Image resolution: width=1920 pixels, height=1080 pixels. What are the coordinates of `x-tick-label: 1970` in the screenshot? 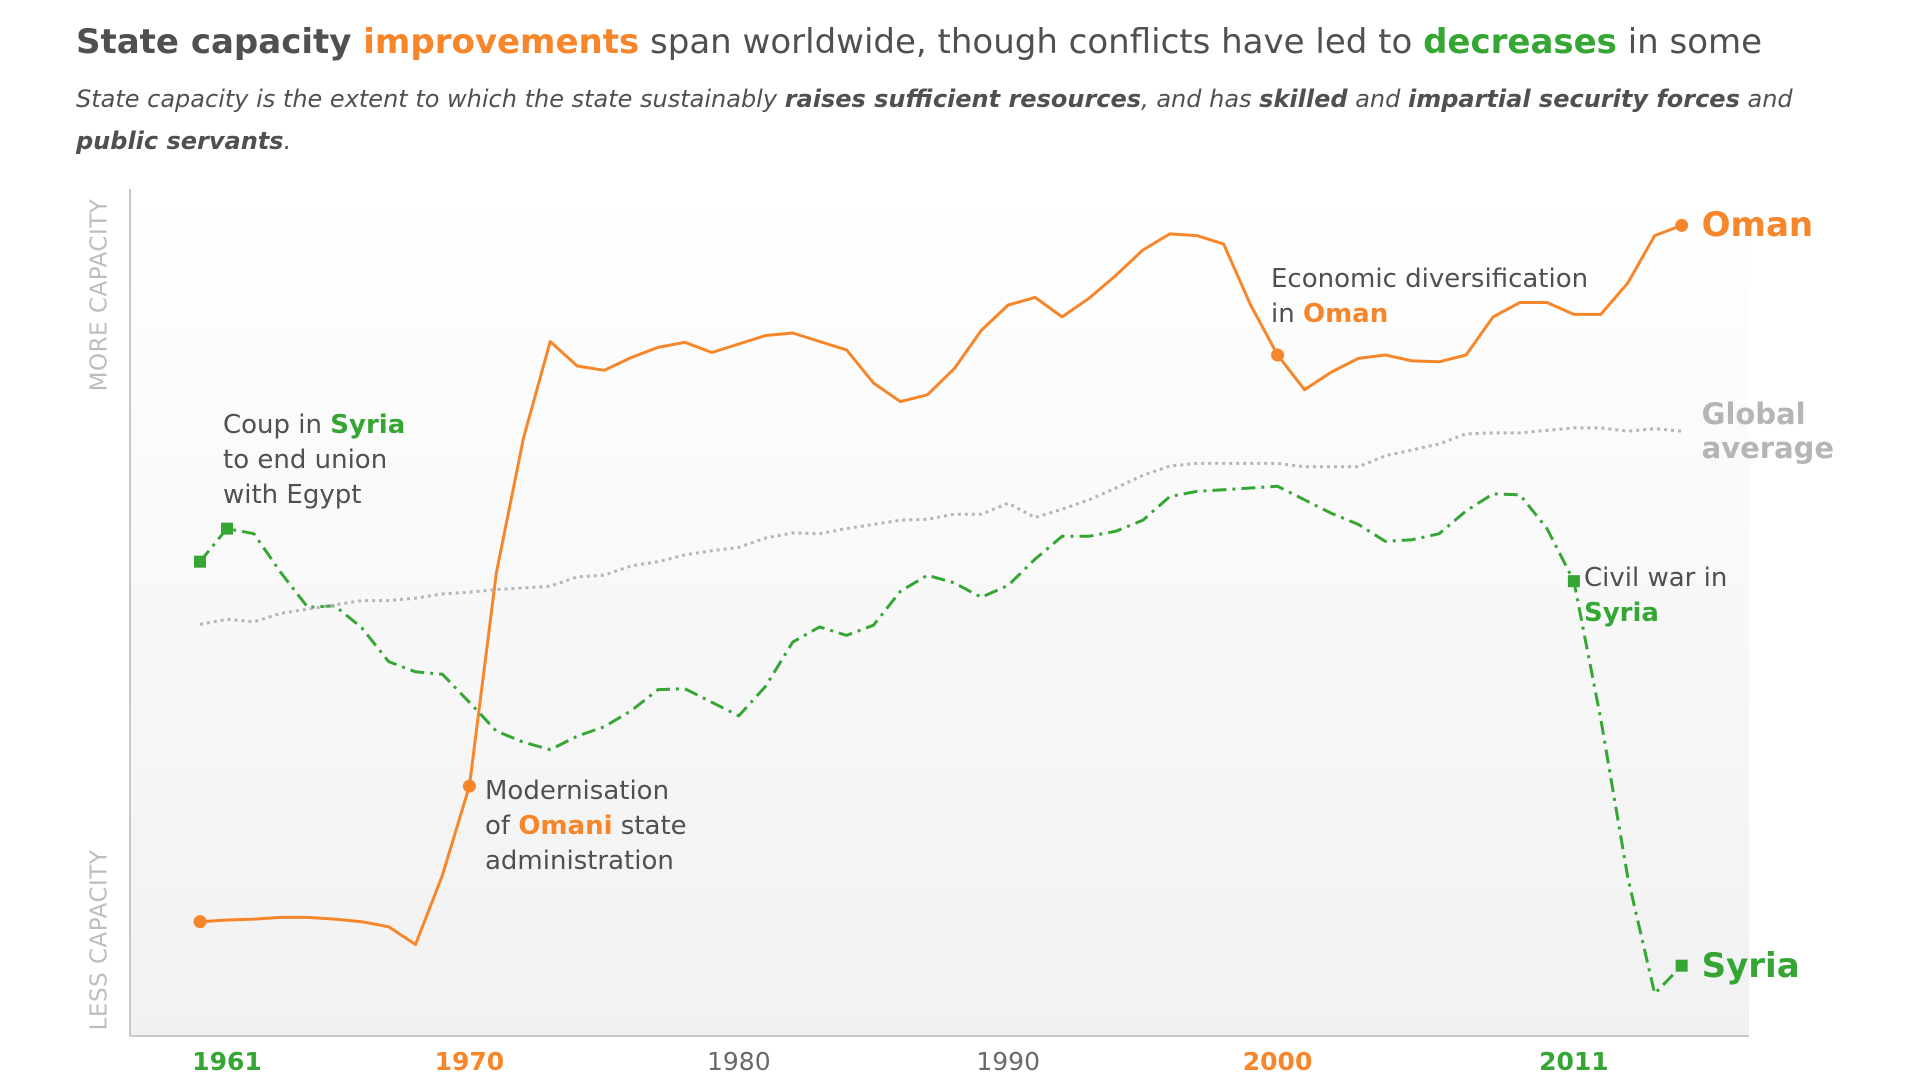 It's located at (470, 1061).